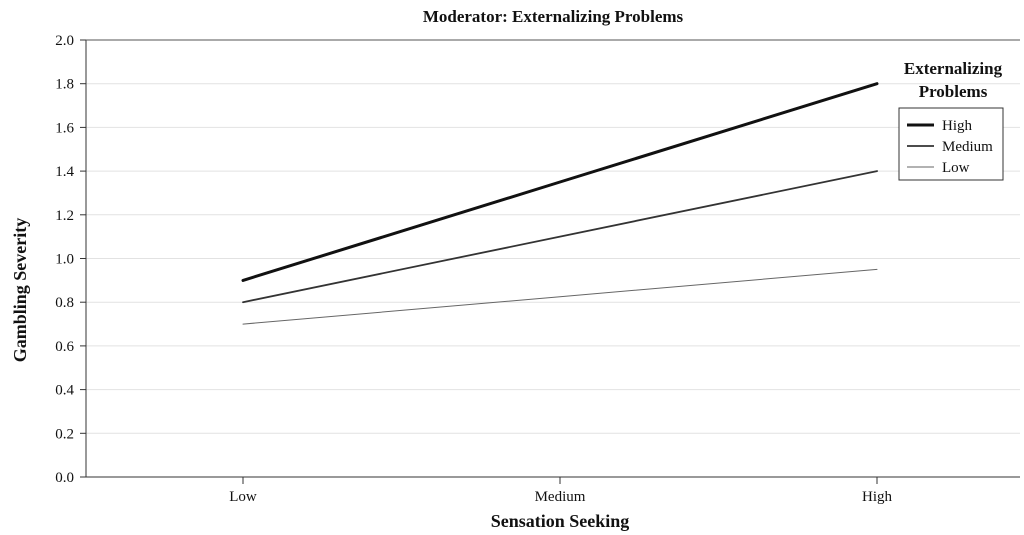 This screenshot has width=1024, height=535. I want to click on y-tick-label: 1.2, so click(64, 216).